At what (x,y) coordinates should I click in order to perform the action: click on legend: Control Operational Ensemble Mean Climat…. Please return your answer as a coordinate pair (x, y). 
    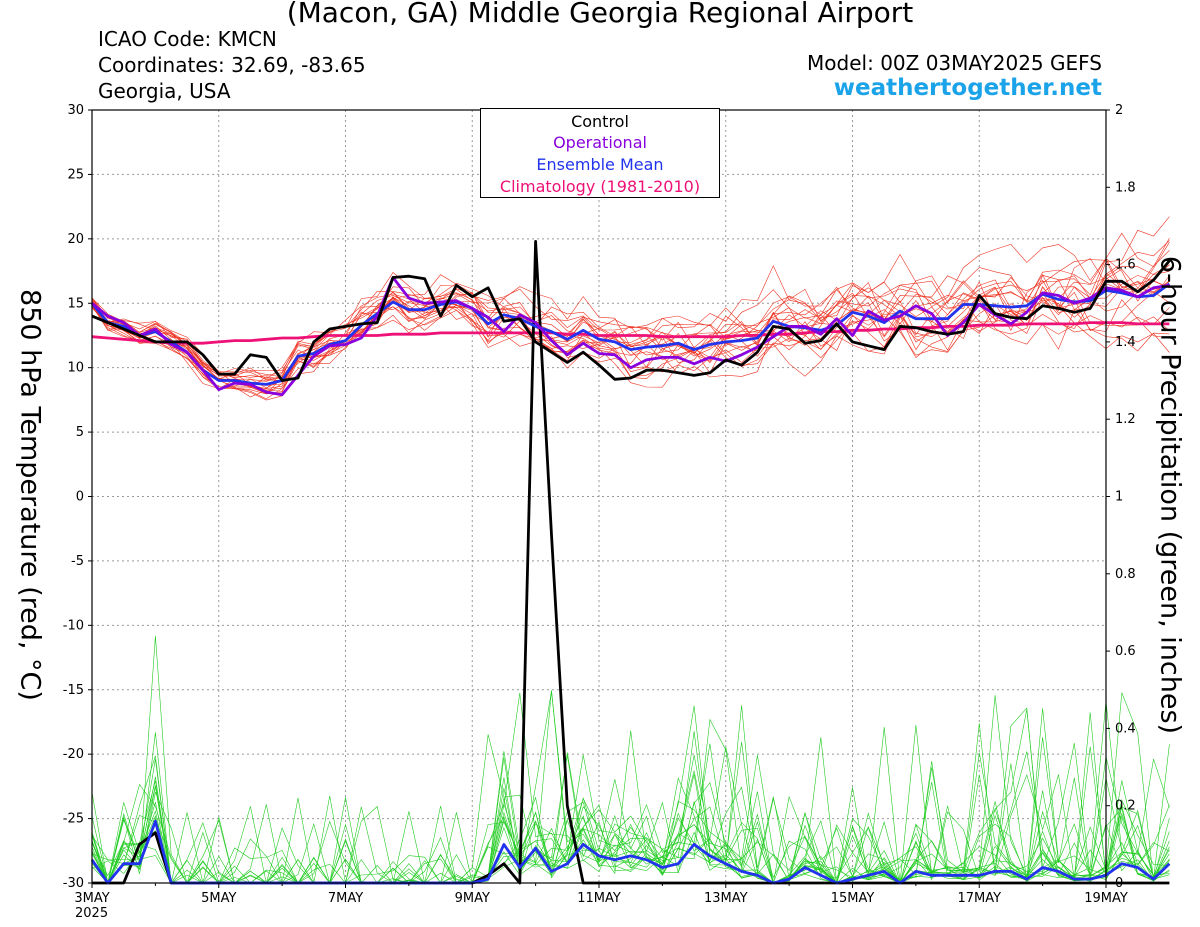
    Looking at the image, I should click on (600, 153).